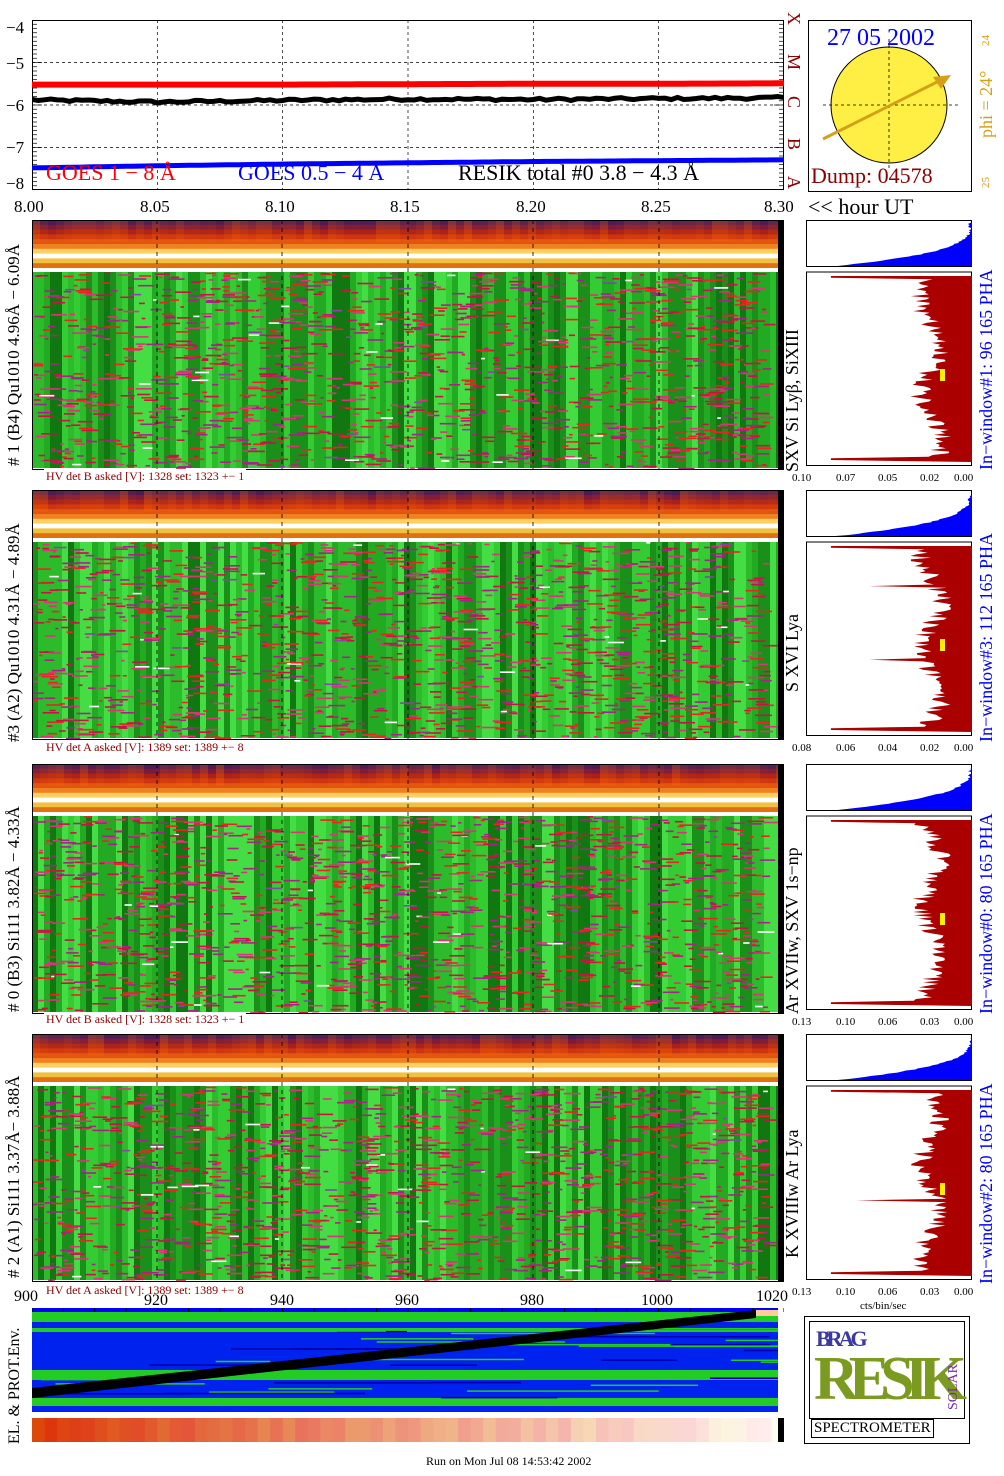 Image resolution: width=1004 pixels, height=1476 pixels. I want to click on class-letter: C, so click(794, 102).